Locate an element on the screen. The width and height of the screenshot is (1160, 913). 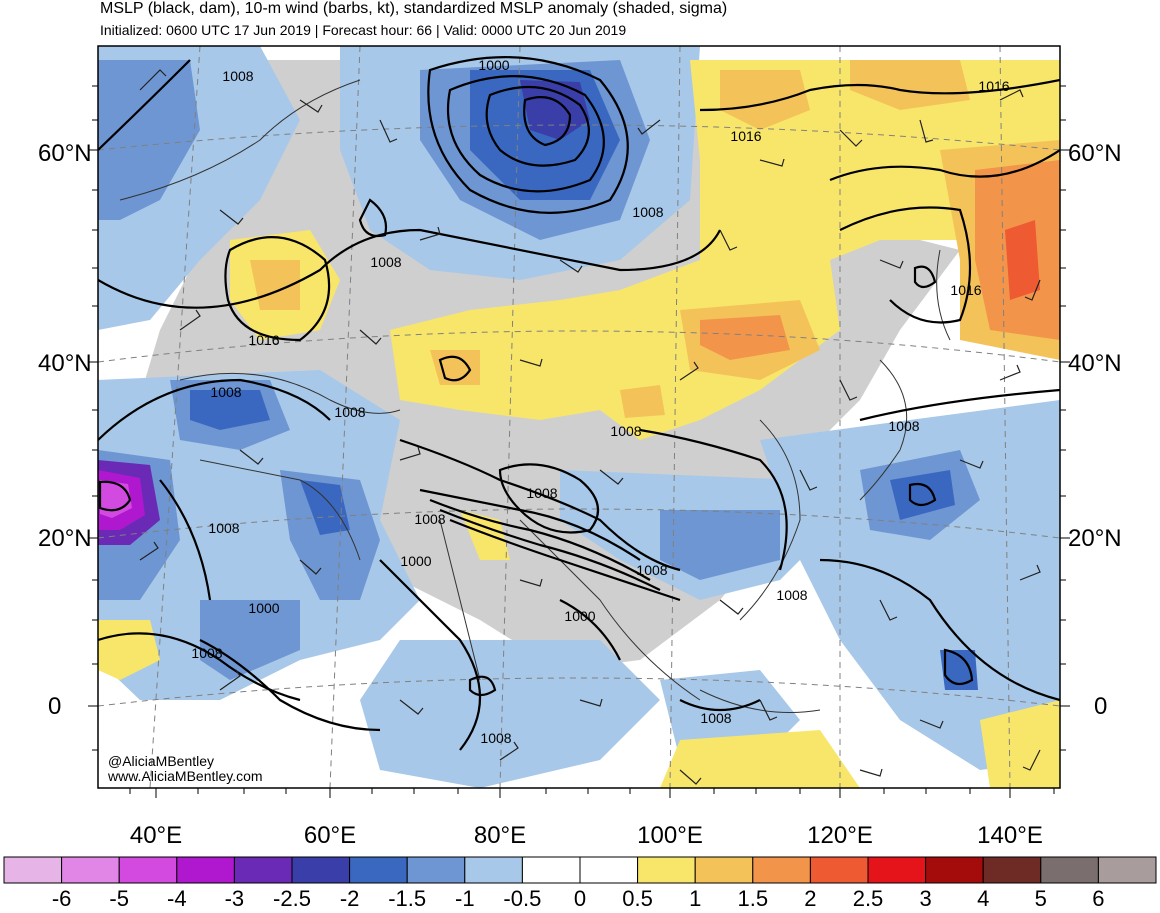
lon-label: 80°E is located at coordinates (500, 835).